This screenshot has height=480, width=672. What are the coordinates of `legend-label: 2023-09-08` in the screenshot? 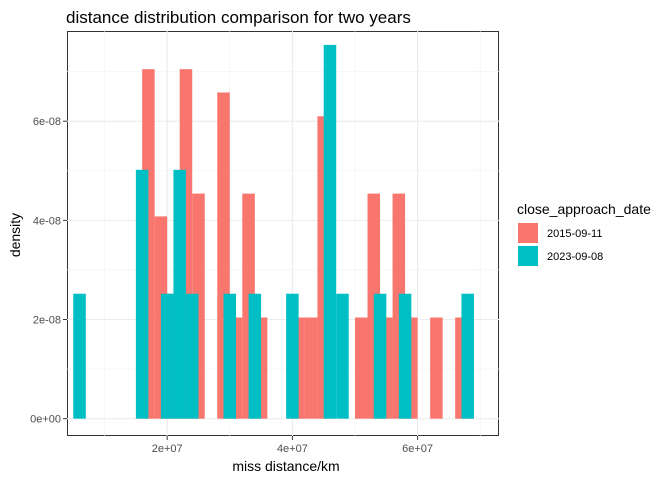 It's located at (575, 257).